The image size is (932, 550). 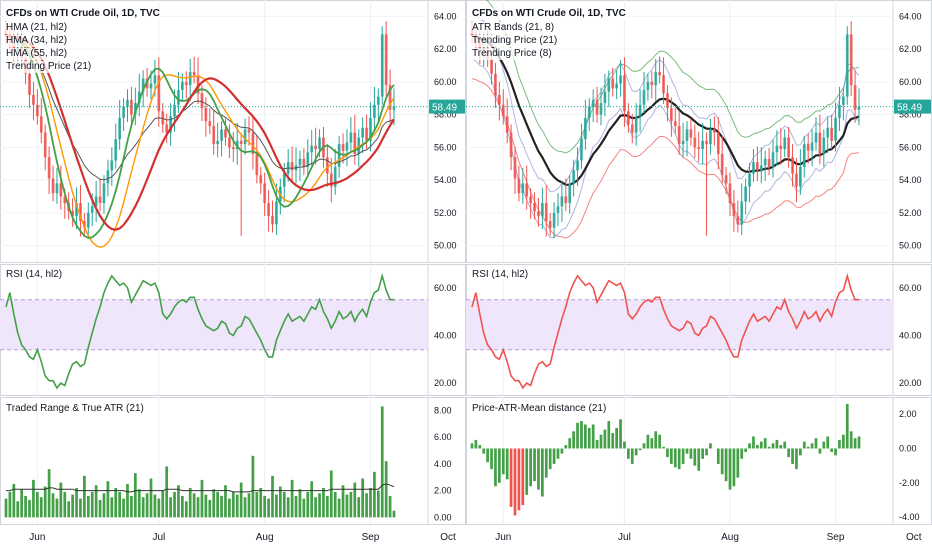 What do you see at coordinates (910, 246) in the screenshot?
I see `right-price-y-tick-50: 50.00` at bounding box center [910, 246].